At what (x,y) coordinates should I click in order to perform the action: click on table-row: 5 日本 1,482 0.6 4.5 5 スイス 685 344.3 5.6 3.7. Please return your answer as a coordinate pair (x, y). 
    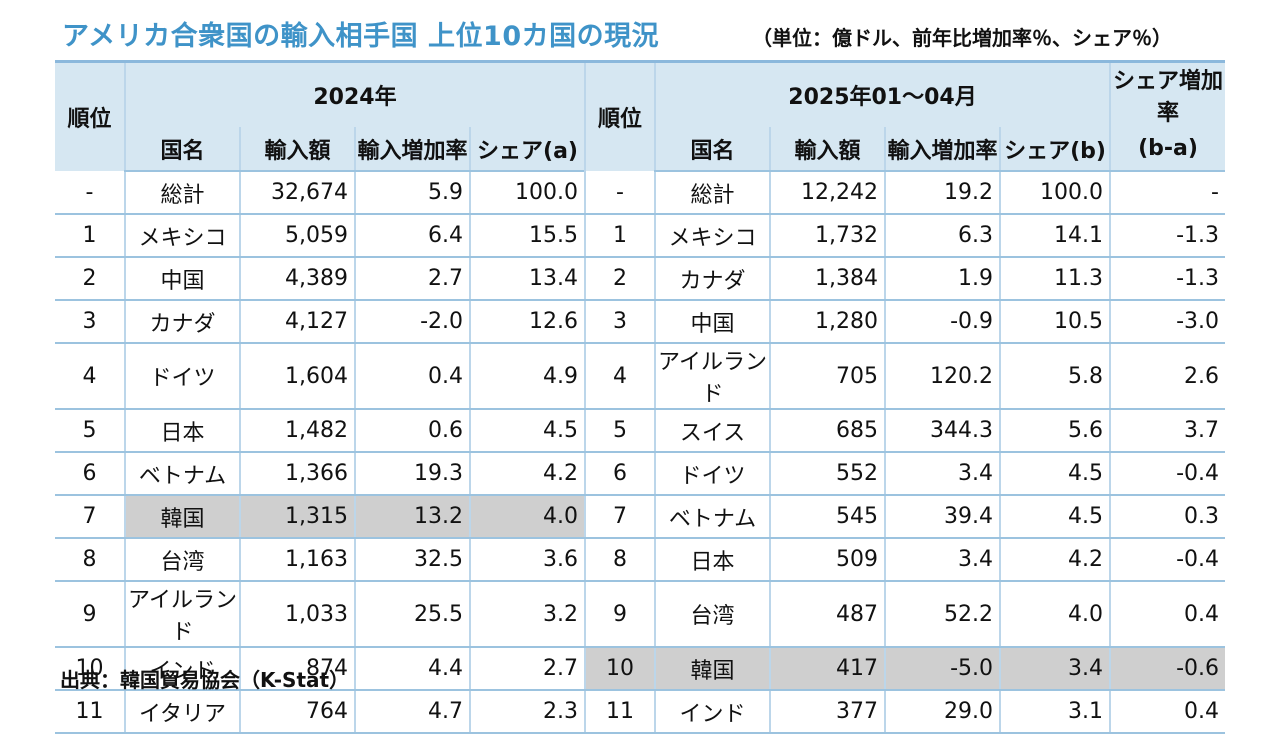
    Looking at the image, I should click on (640, 431).